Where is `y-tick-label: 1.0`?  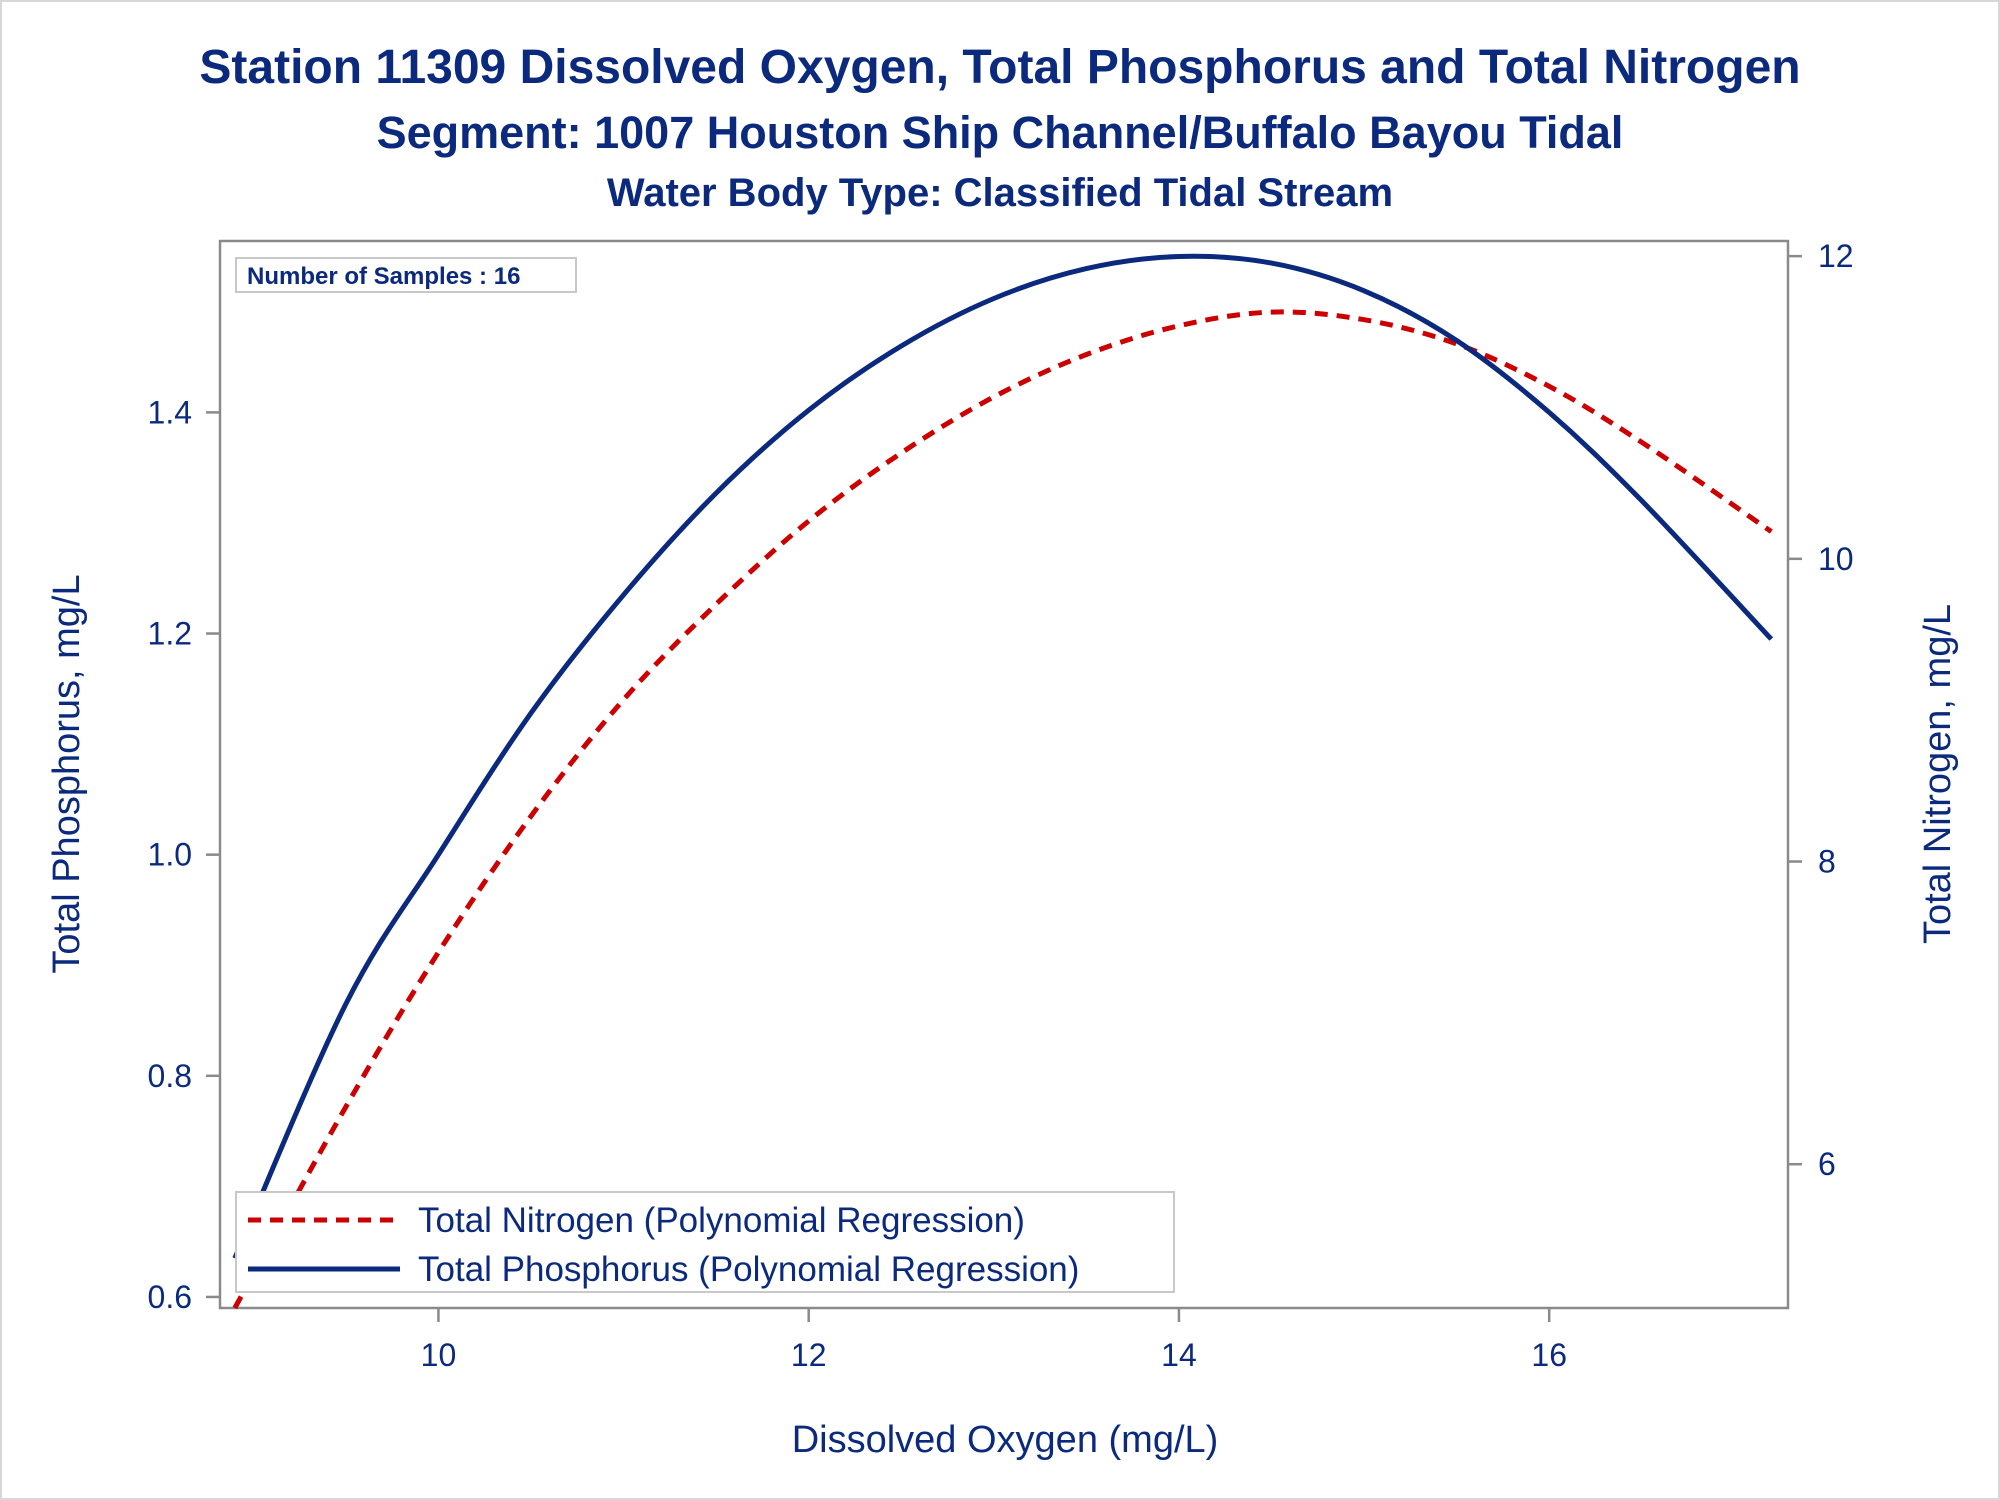 y-tick-label: 1.0 is located at coordinates (170, 855).